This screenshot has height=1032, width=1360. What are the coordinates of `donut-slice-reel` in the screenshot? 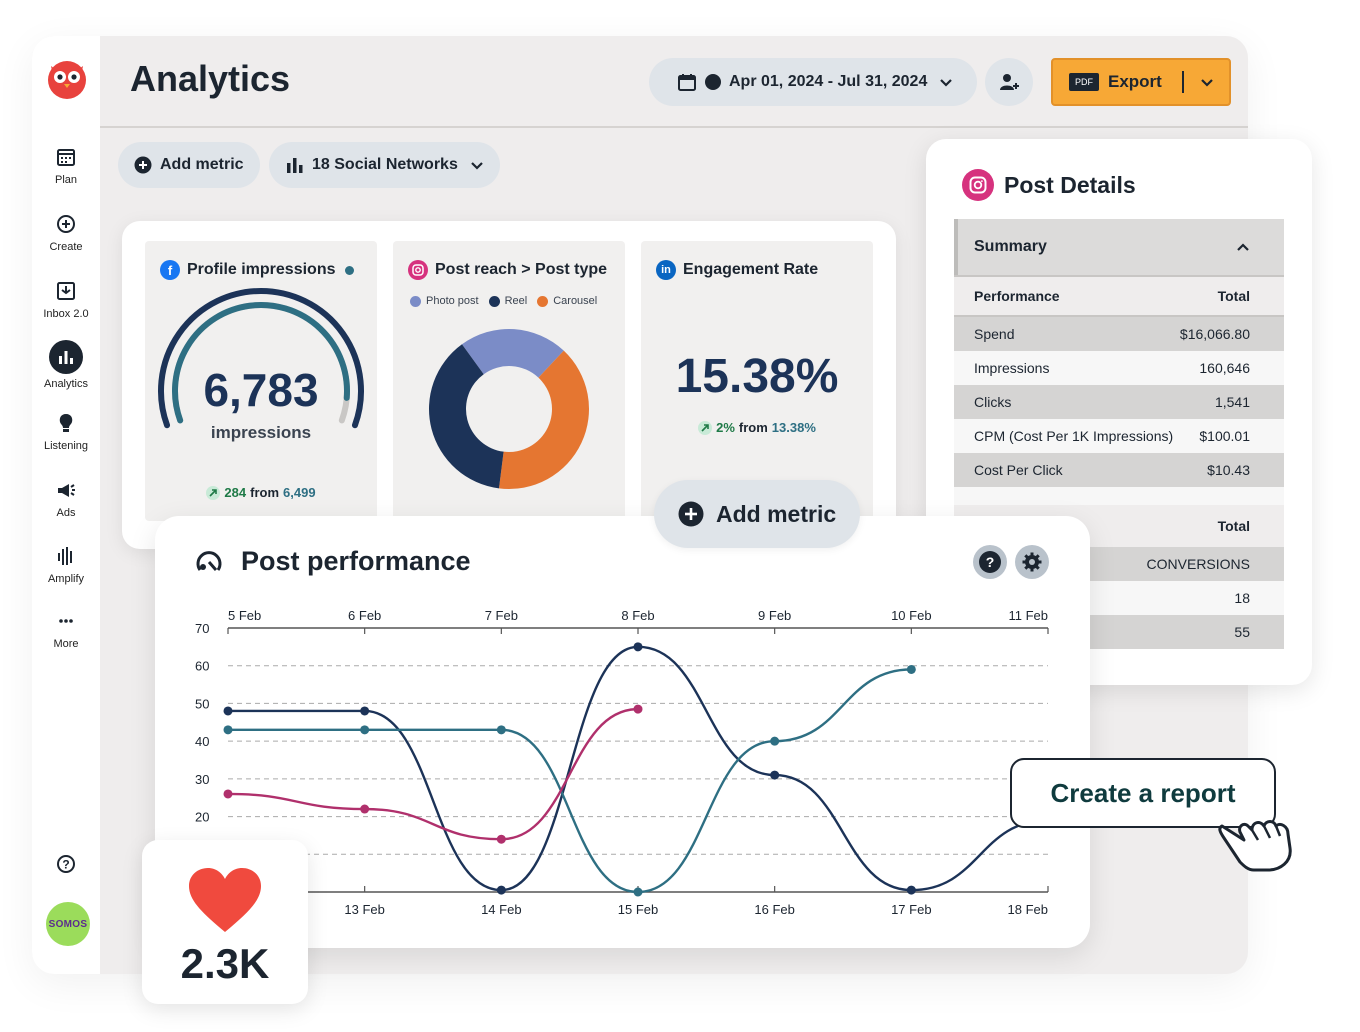 It's located at (466, 416).